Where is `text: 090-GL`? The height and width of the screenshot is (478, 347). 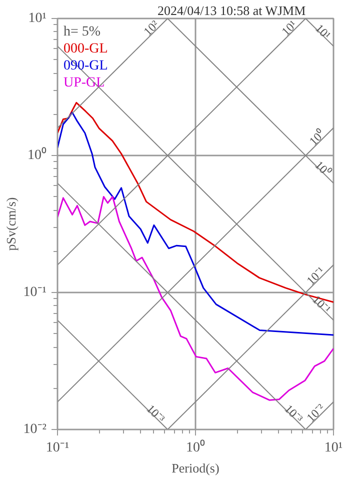 text: 090-GL is located at coordinates (86, 66).